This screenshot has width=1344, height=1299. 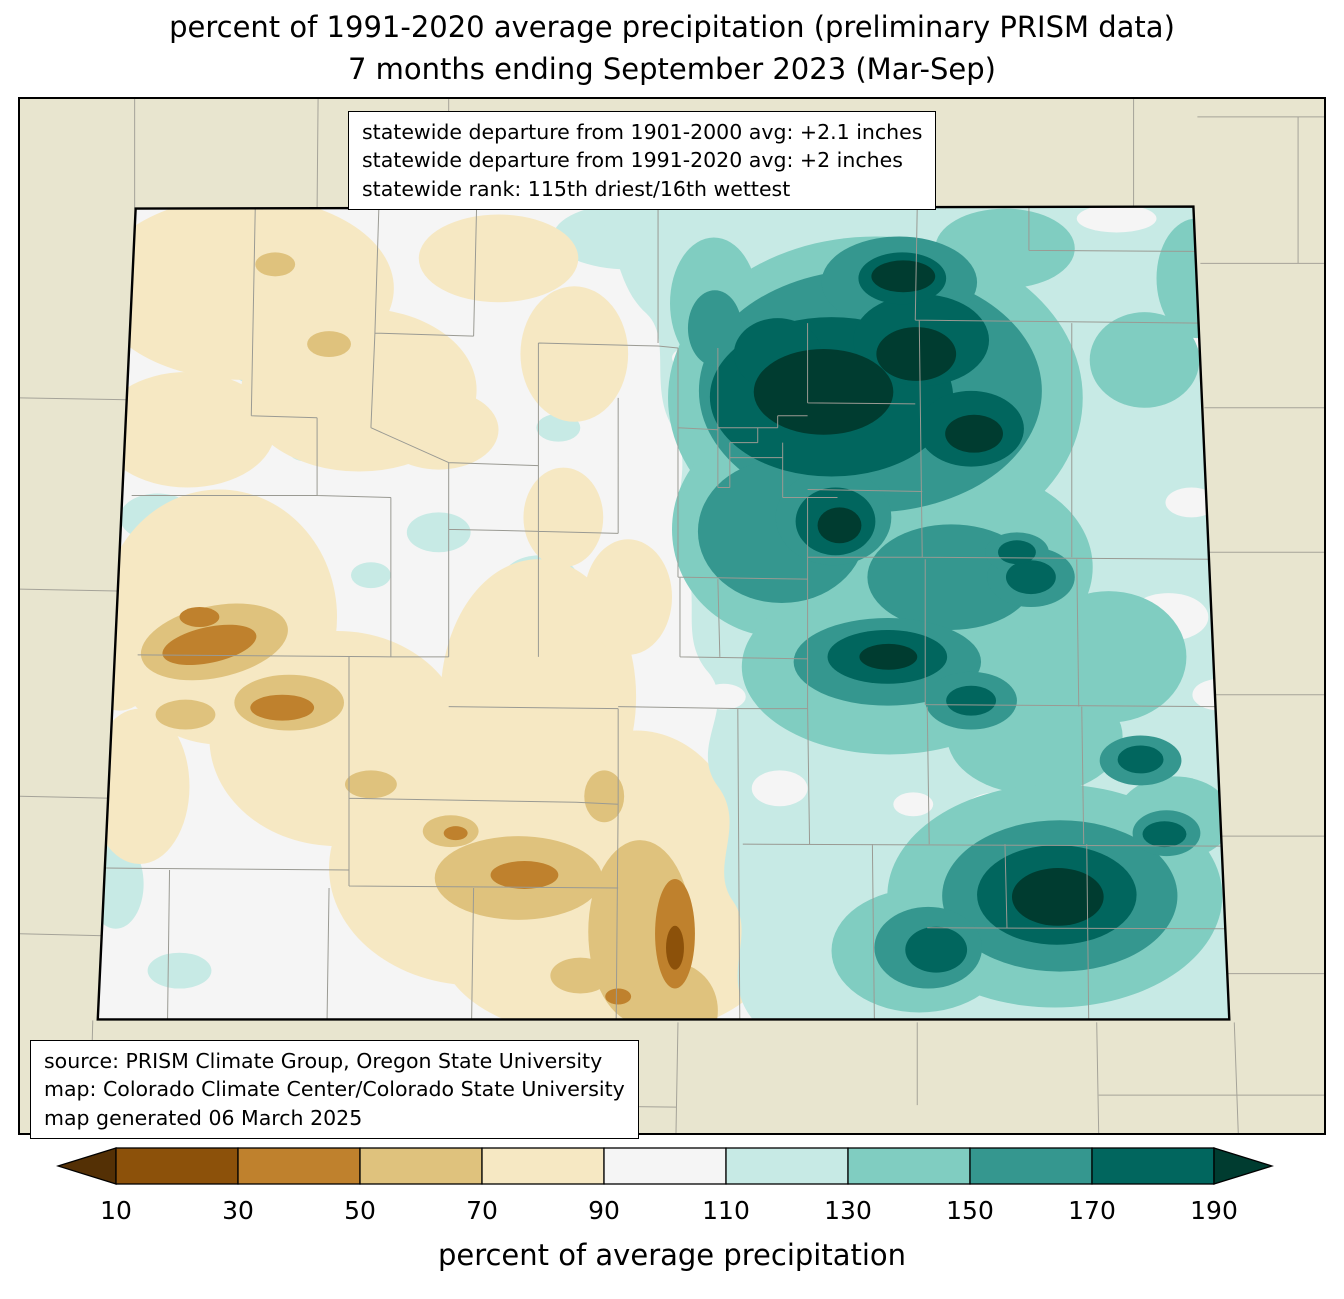 What do you see at coordinates (86, 1166) in the screenshot?
I see `colorbar-left-arrow` at bounding box center [86, 1166].